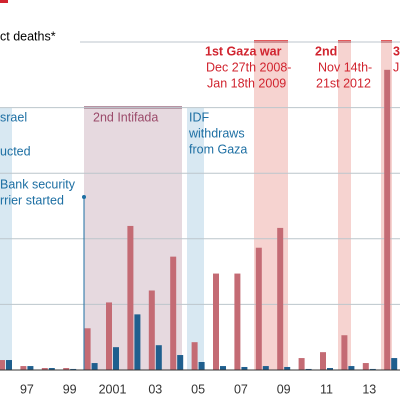 This screenshot has width=400, height=400. Describe the element at coordinates (38, 184) in the screenshot. I see `annotation: Bank security` at that location.